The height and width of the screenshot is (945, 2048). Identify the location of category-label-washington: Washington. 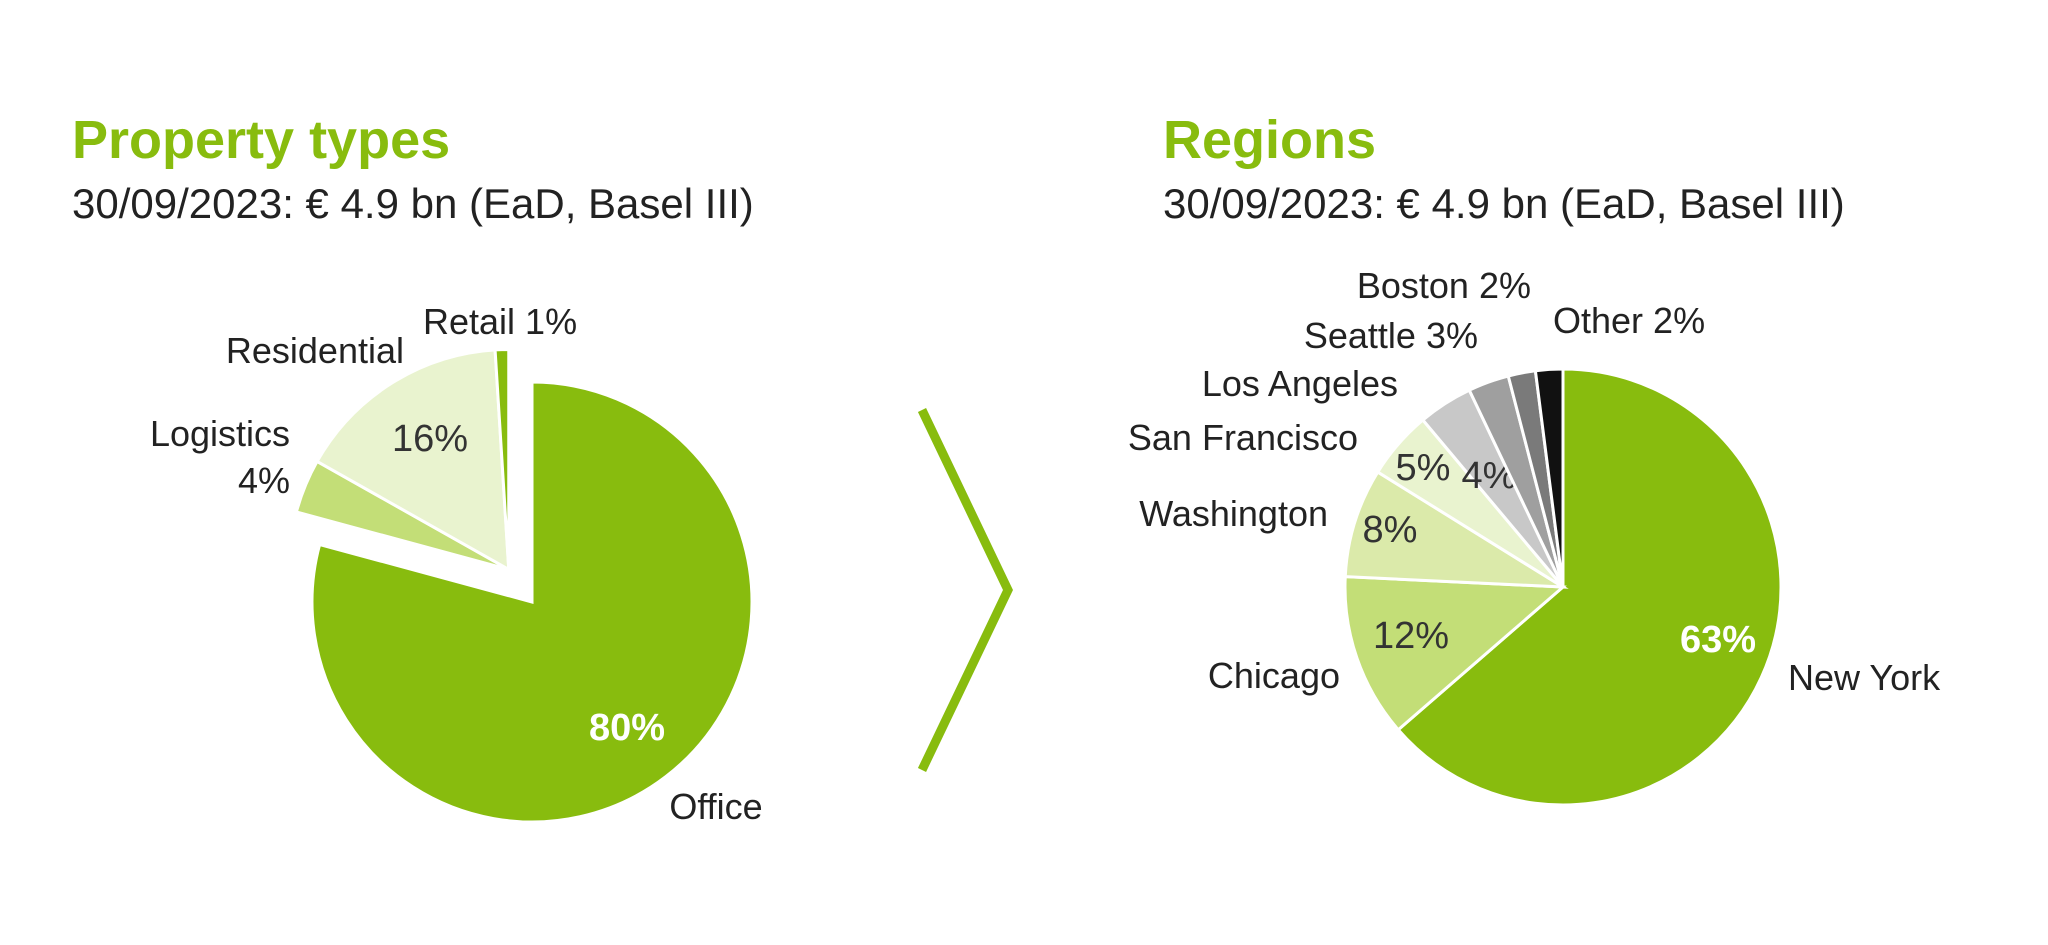
(1233, 513).